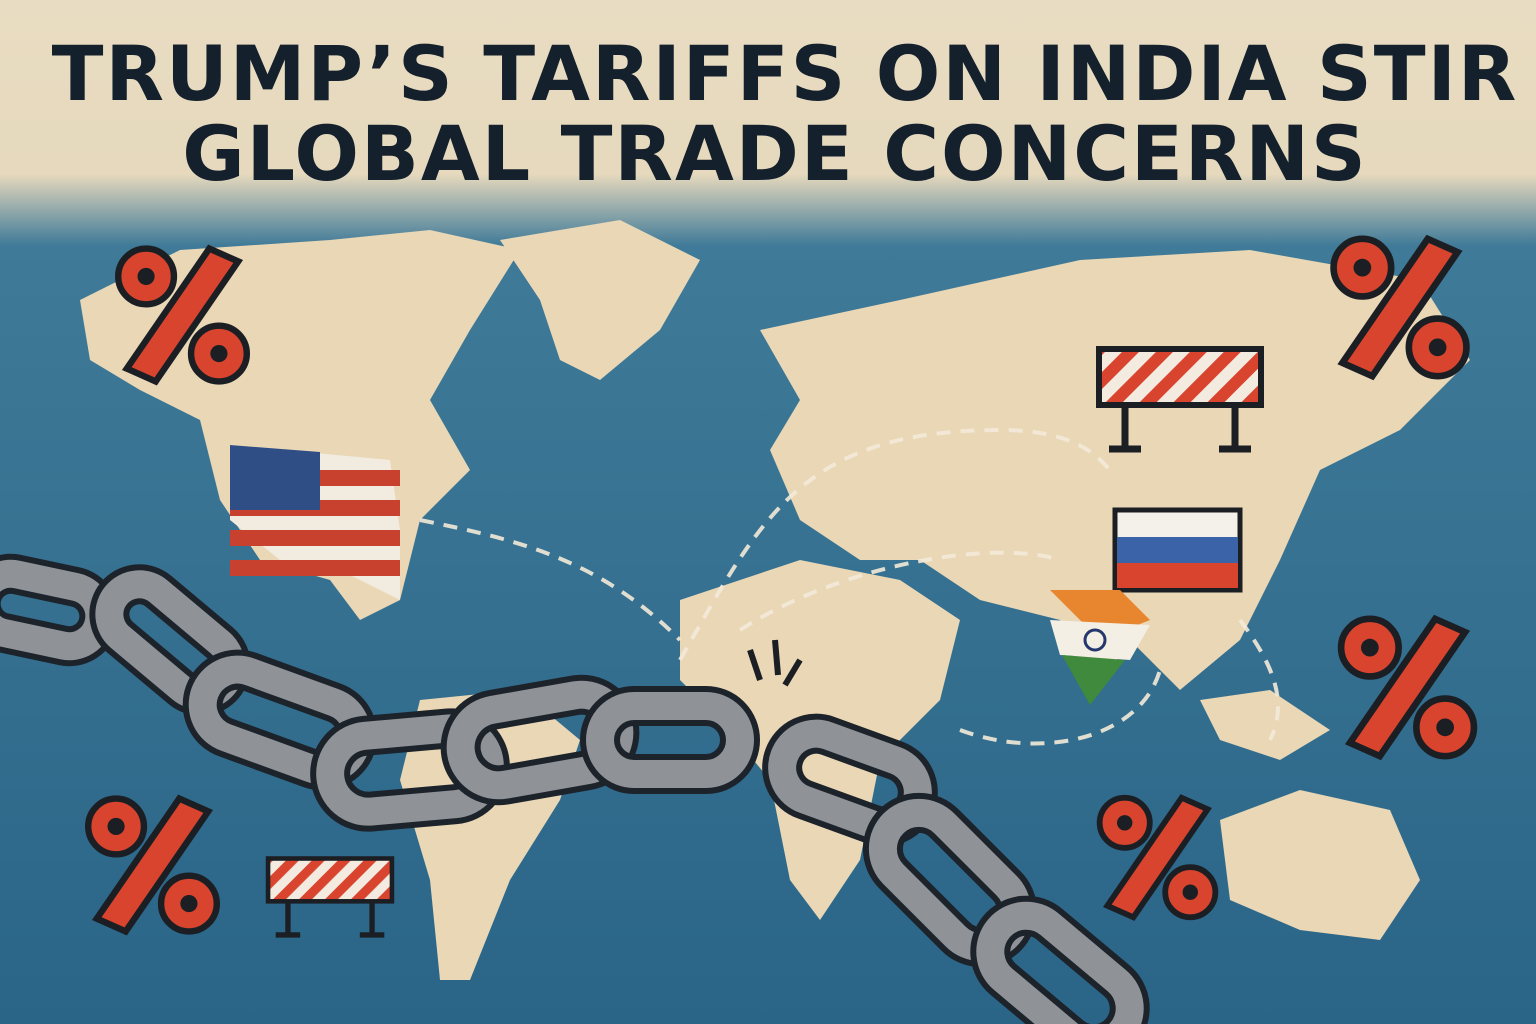 The width and height of the screenshot is (1536, 1024). Describe the element at coordinates (775, 153) in the screenshot. I see `title-line: GLOBAL TRADE CONCERNS` at that location.